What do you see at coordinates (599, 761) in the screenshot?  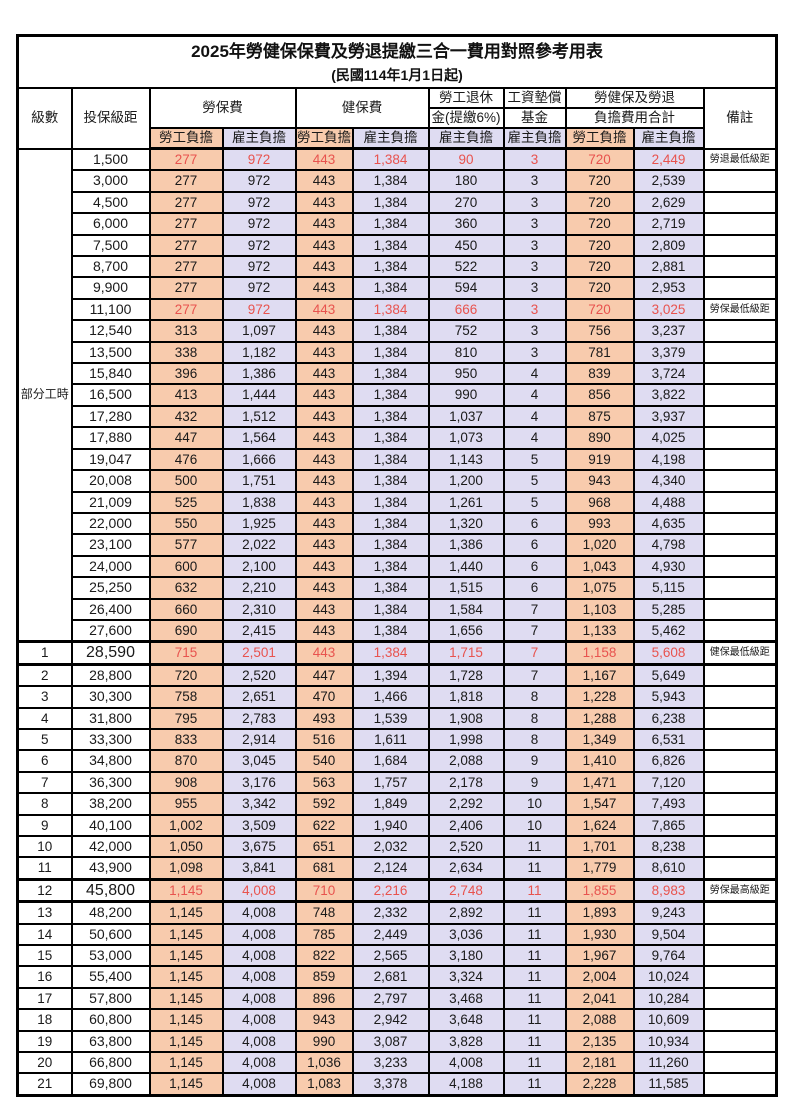 I see `total-employee-cell: 1,410` at bounding box center [599, 761].